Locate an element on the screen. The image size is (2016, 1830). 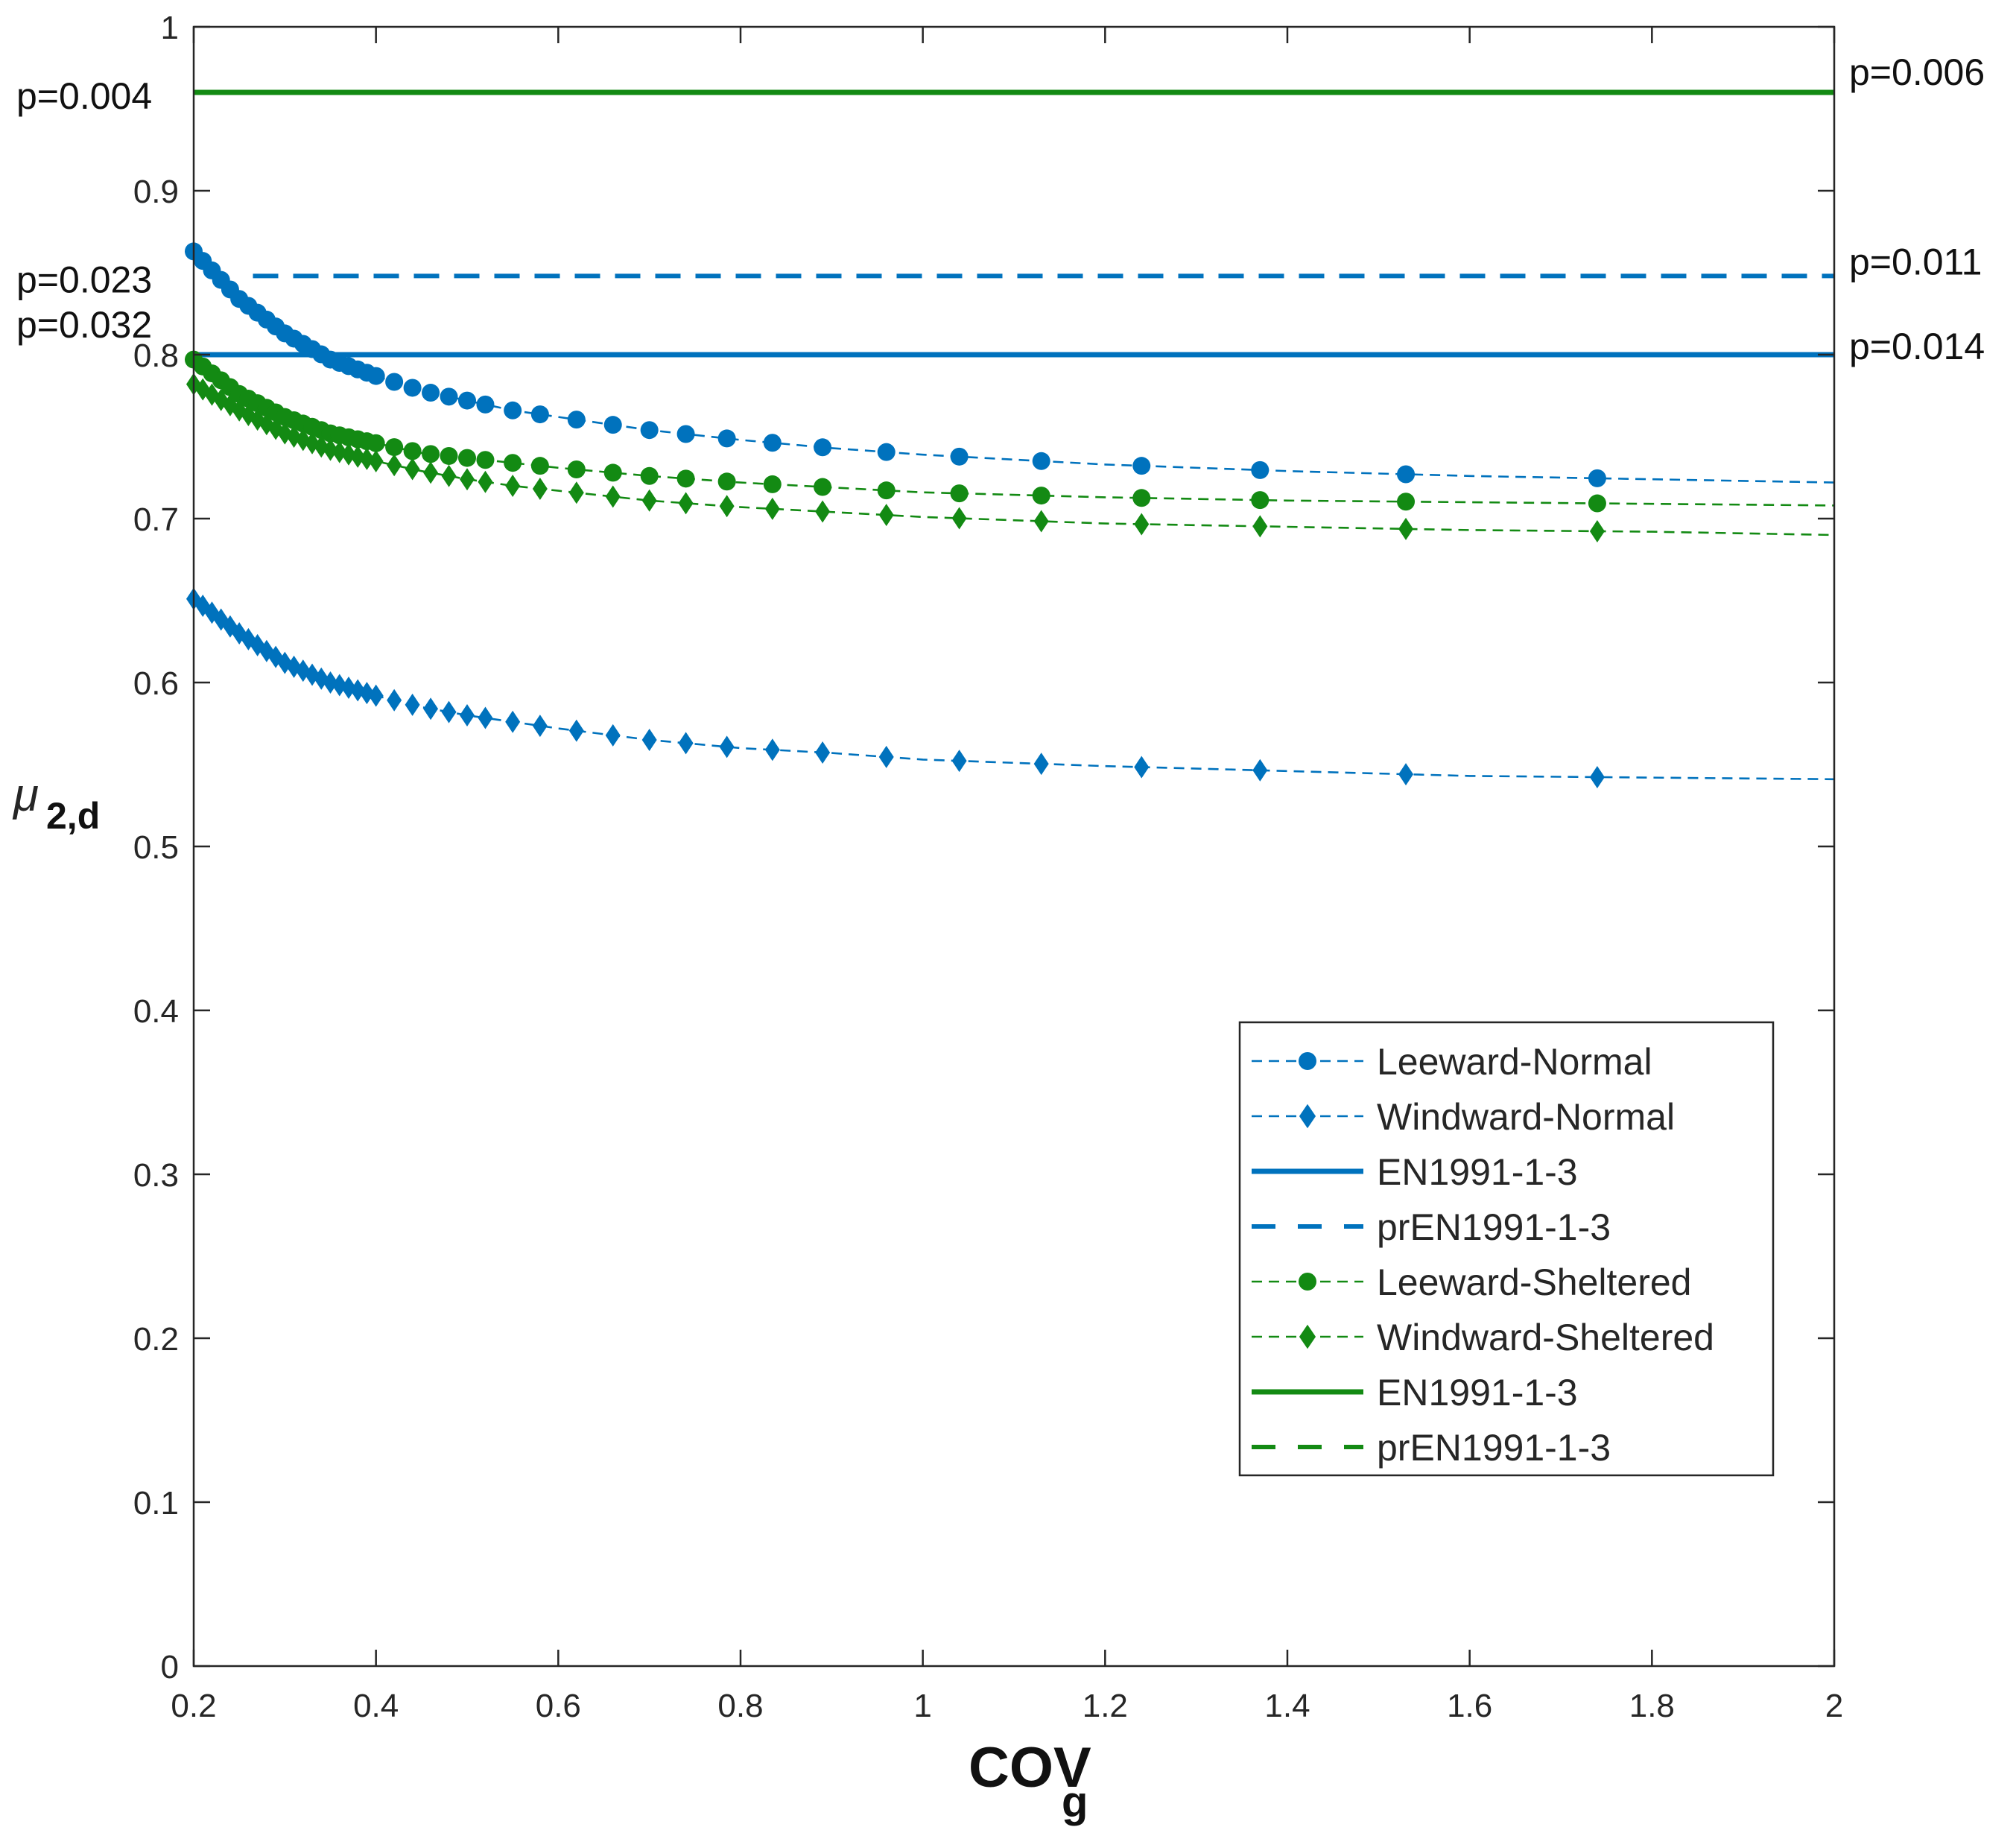
legend-label: Windward-Sheltered is located at coordinates (1545, 1337).